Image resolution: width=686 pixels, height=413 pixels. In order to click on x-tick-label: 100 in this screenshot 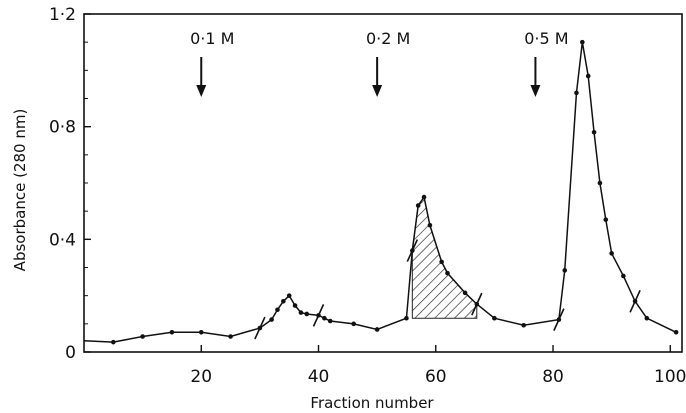, I will do `click(670, 377)`.